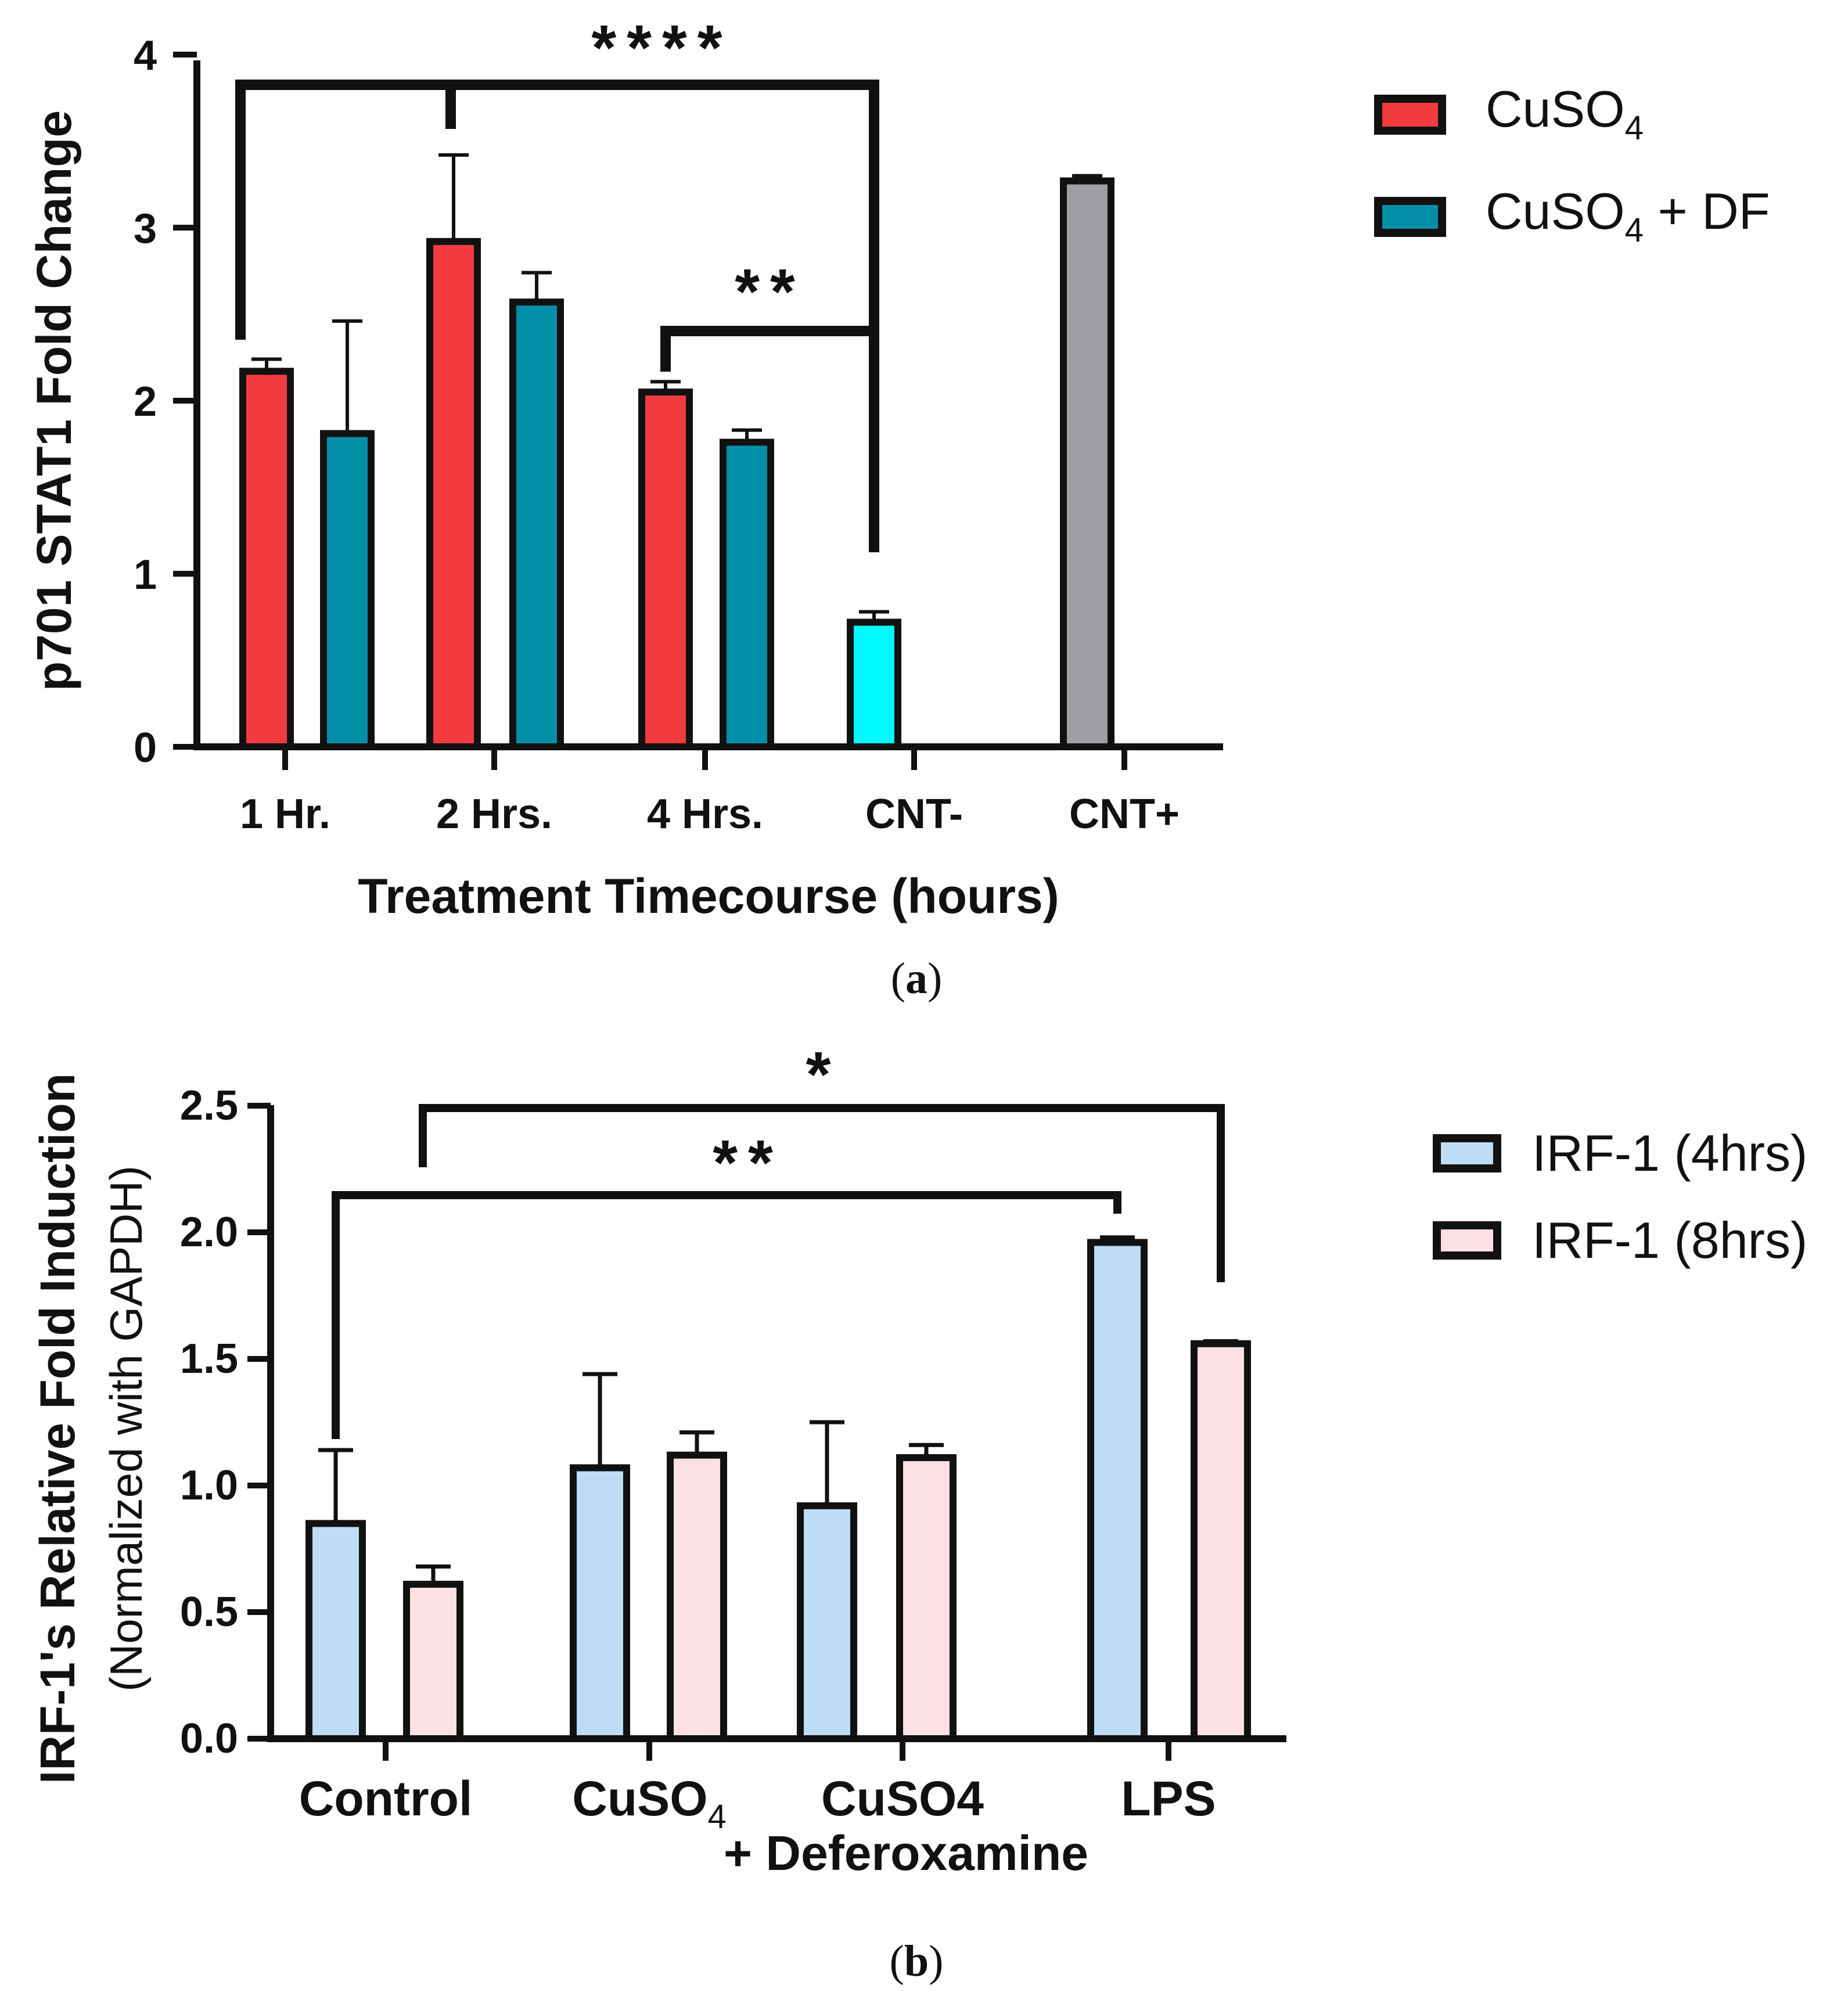  What do you see at coordinates (1565, 113) in the screenshot?
I see `legend-label-cuso4: CuSO4` at bounding box center [1565, 113].